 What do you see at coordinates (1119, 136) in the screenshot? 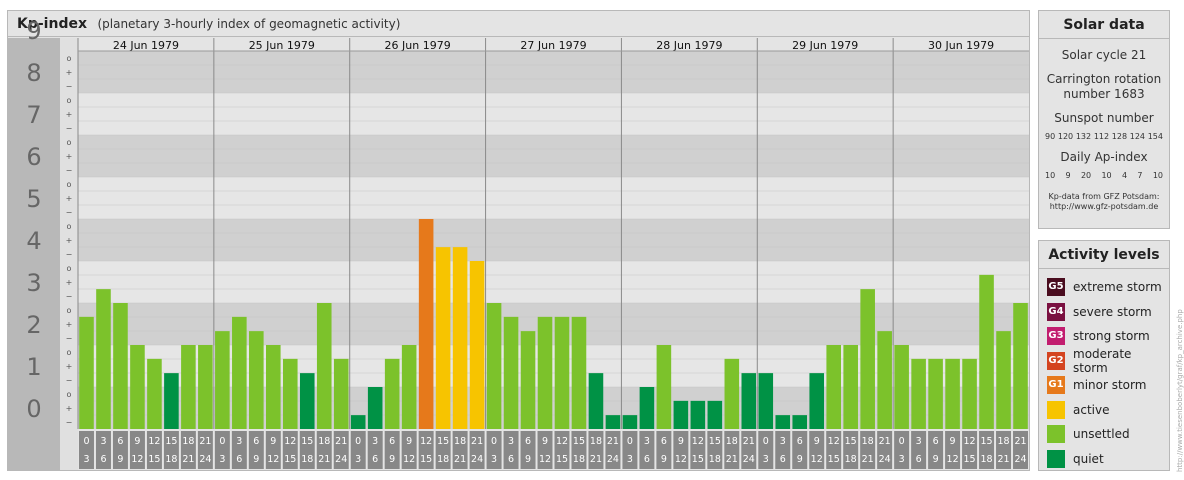
I see `sunspot-value: 128` at bounding box center [1119, 136].